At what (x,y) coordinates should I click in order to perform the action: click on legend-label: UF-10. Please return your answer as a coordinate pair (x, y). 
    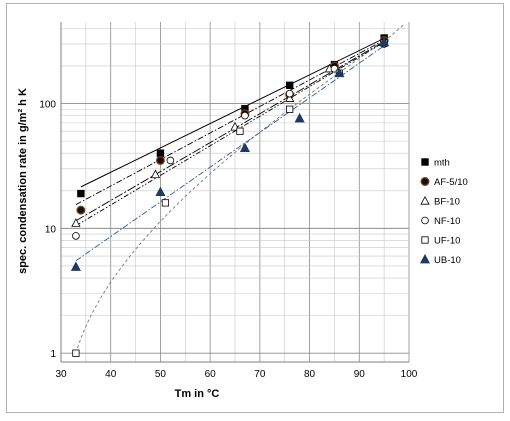
    Looking at the image, I should click on (447, 241).